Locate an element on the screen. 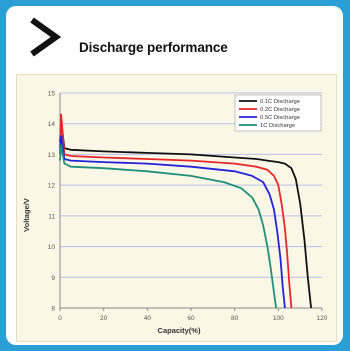  x-tick-label: 20 is located at coordinates (104, 318).